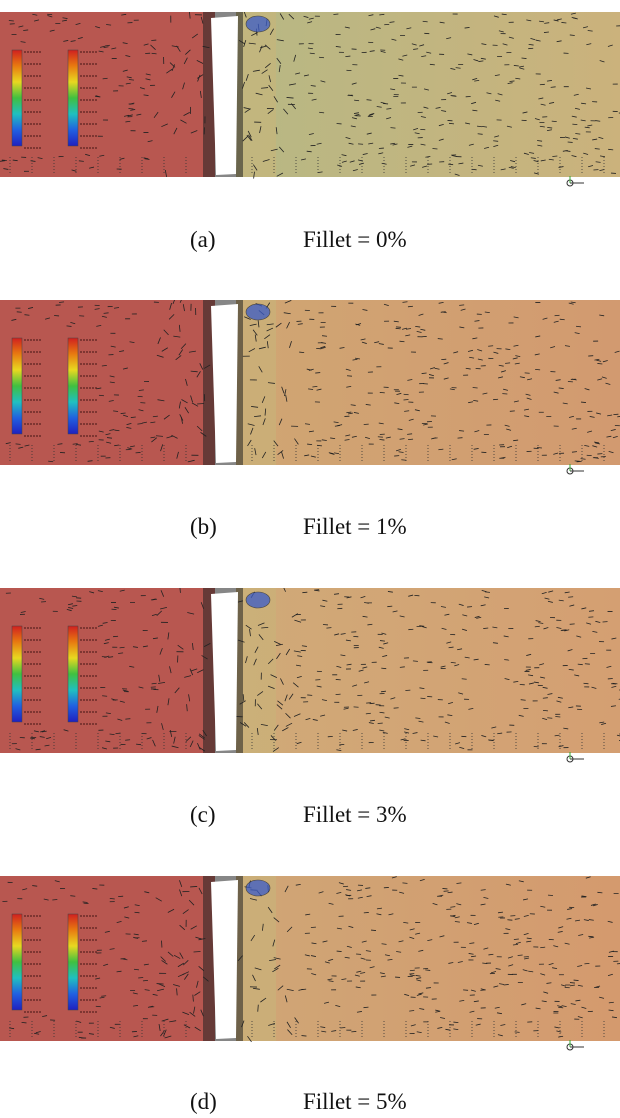 The width and height of the screenshot is (620, 1118). Describe the element at coordinates (355, 239) in the screenshot. I see `panel-caption: Fillet = 0%` at that location.